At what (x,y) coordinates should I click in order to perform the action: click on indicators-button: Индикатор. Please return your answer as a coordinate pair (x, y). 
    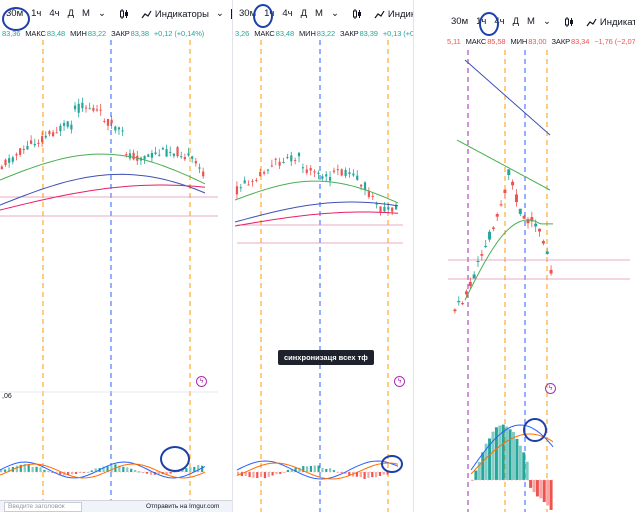
    Looking at the image, I should click on (609, 22).